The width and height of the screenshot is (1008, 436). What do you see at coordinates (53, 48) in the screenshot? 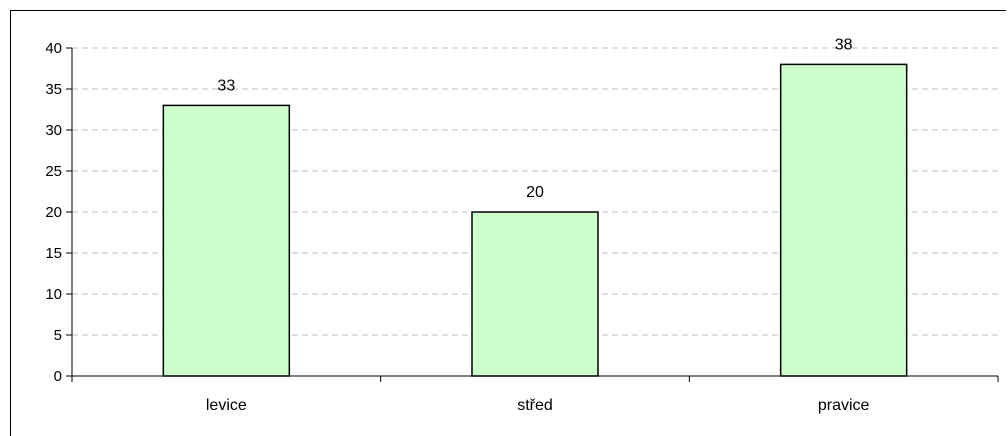
I see `y-tick-label: 40` at bounding box center [53, 48].